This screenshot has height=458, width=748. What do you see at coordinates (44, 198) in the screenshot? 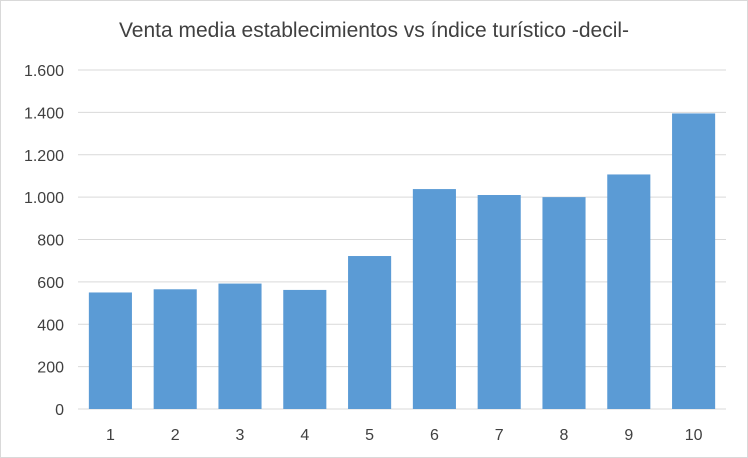
I see `y-tick-label: 1.000` at bounding box center [44, 198].